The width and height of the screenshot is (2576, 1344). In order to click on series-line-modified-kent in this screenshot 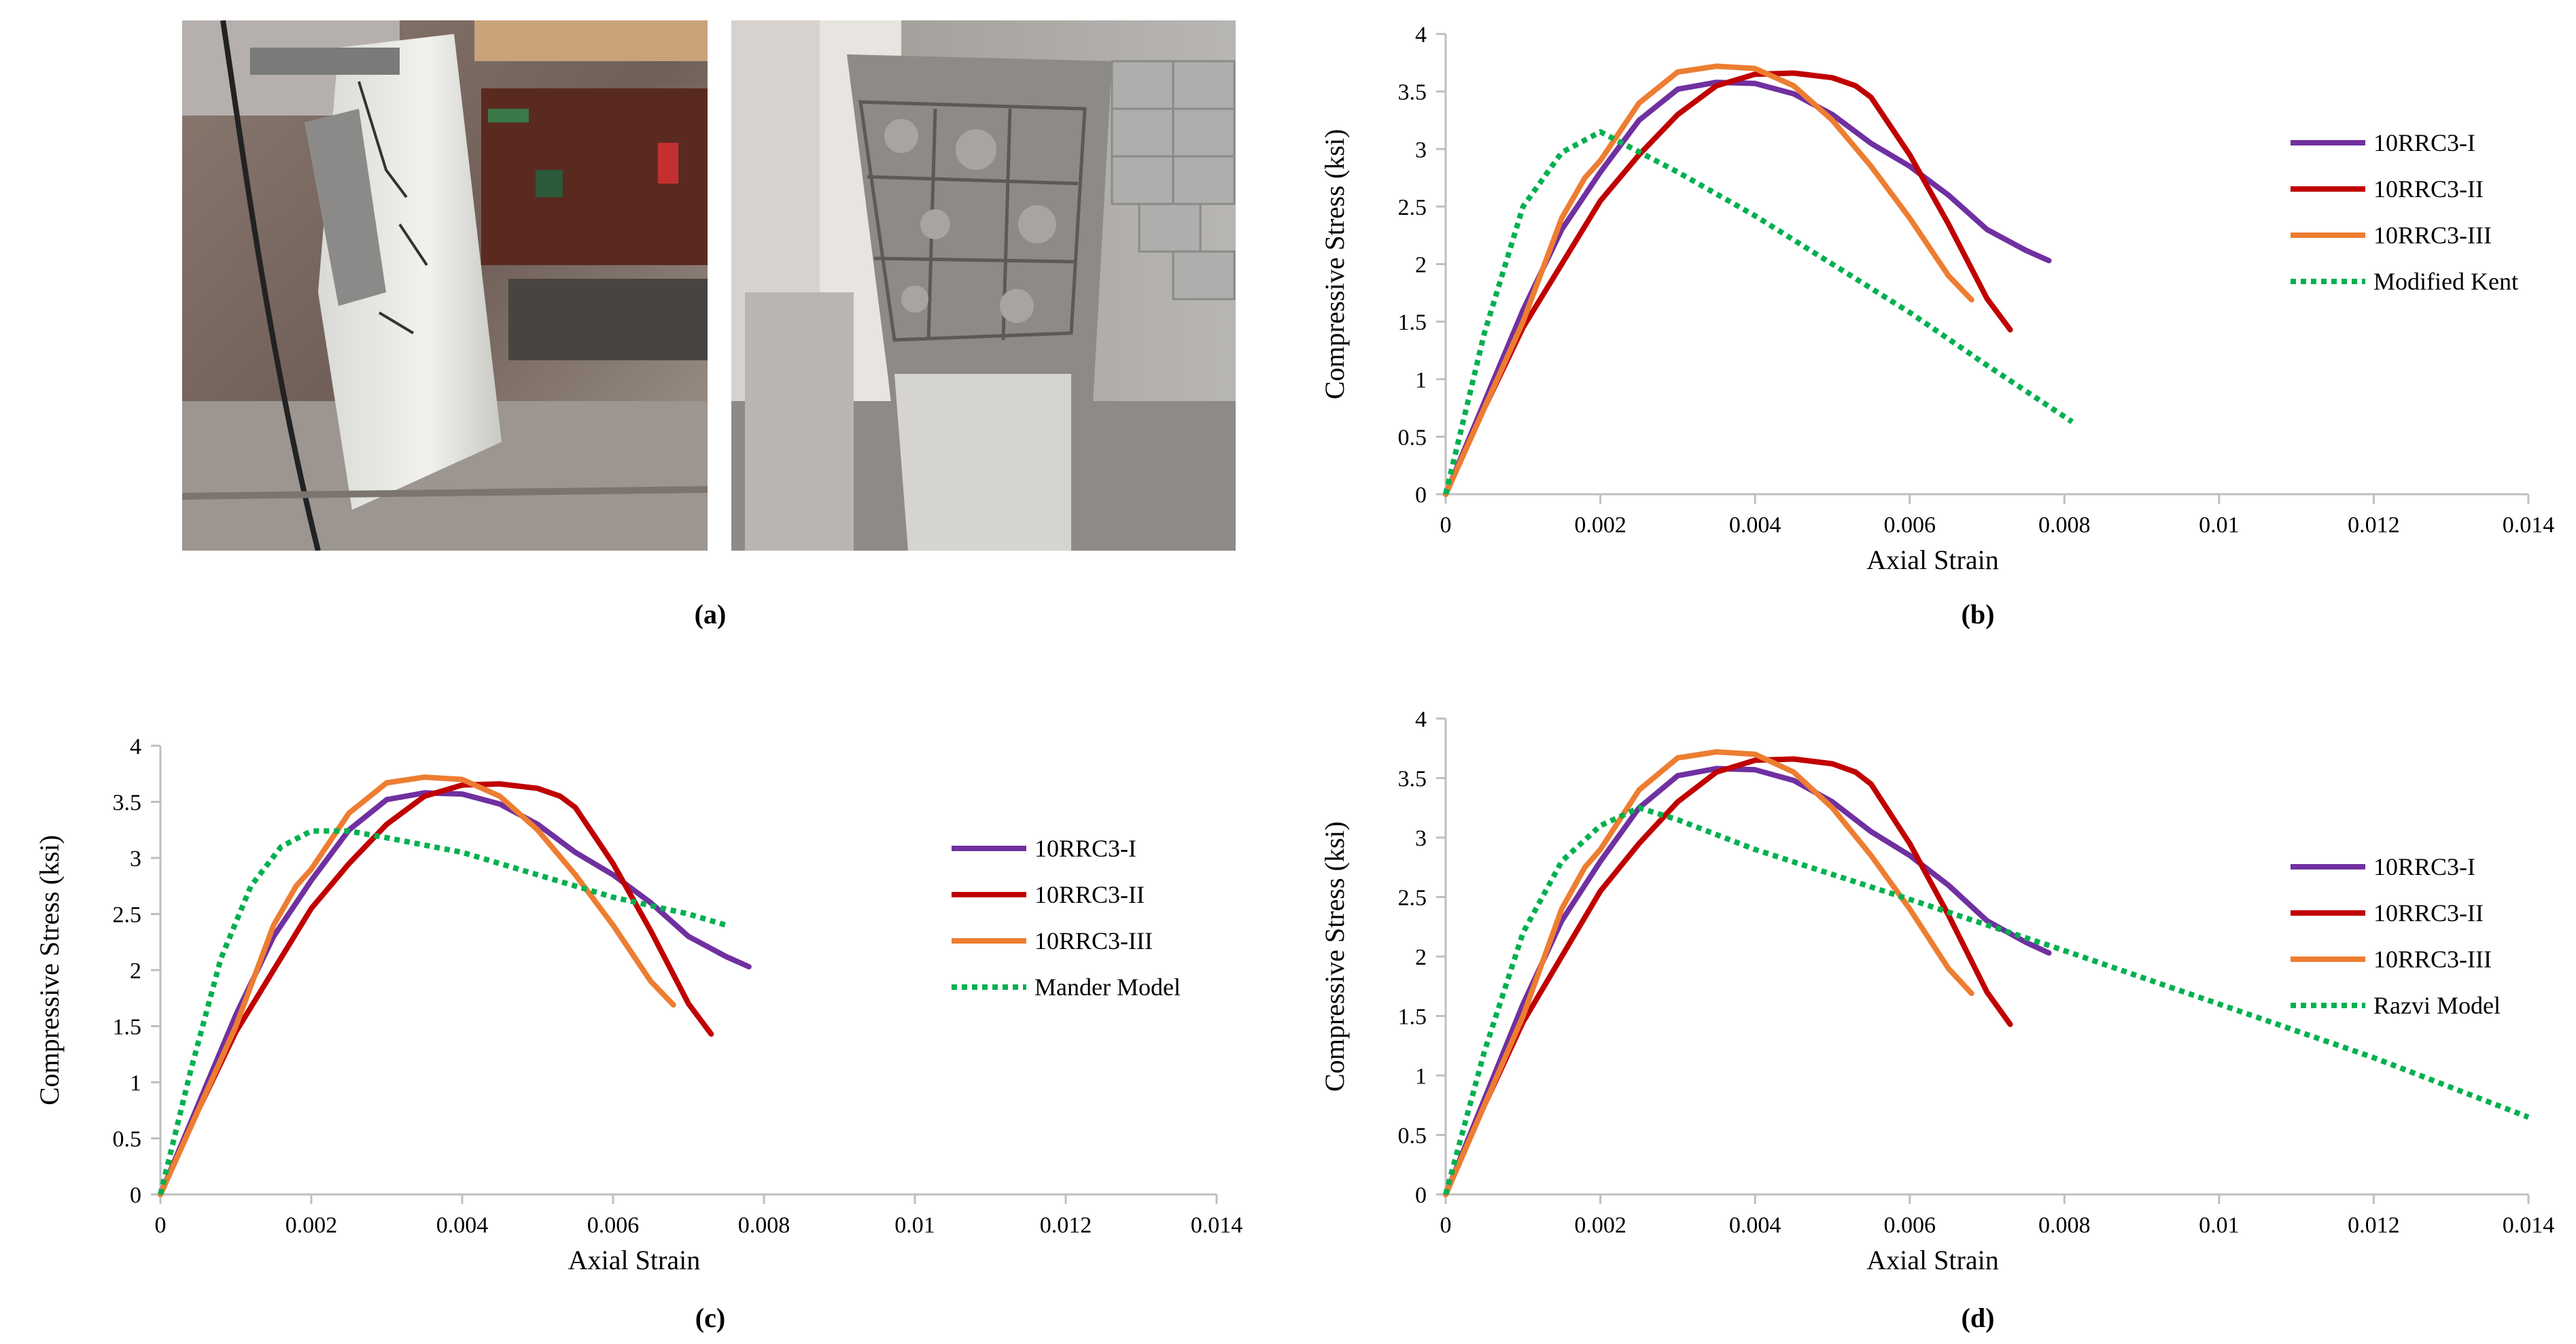, I will do `click(1758, 311)`.